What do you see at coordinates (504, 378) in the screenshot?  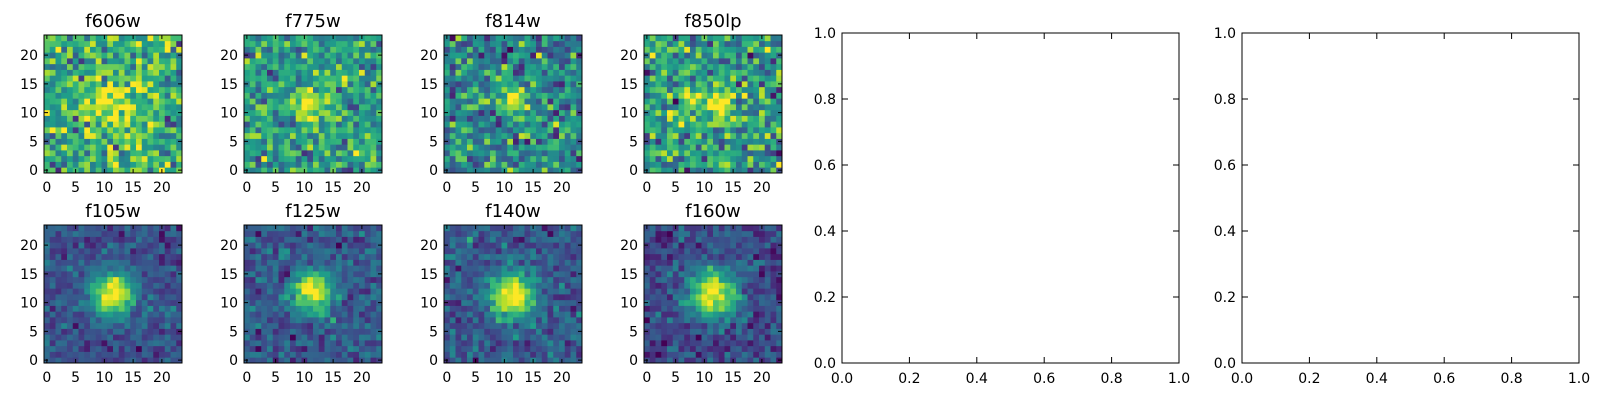 I see `x-tick-label: 10` at bounding box center [504, 378].